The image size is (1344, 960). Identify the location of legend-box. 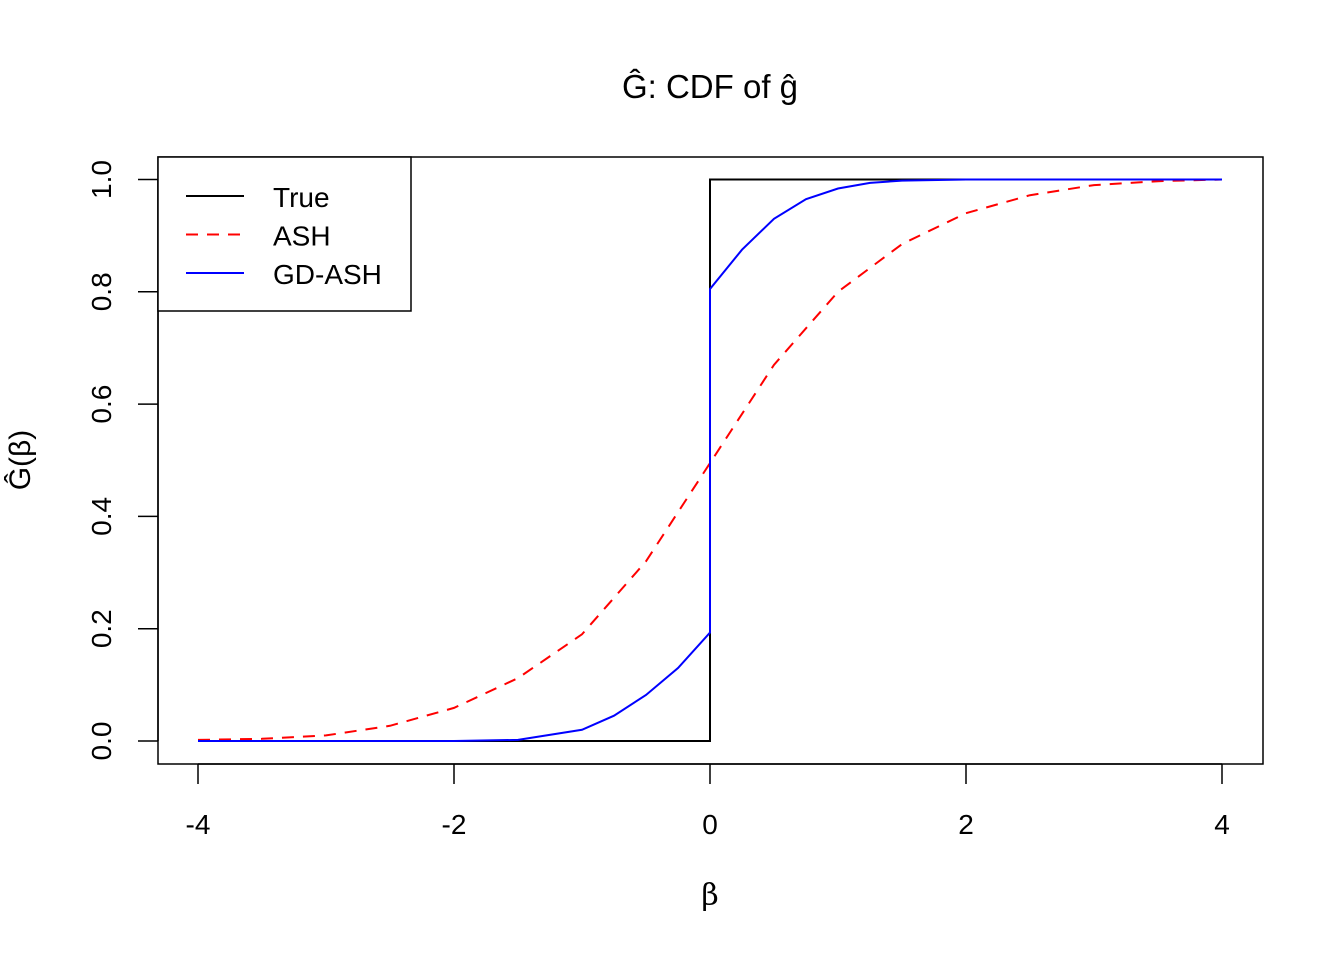
(284, 234).